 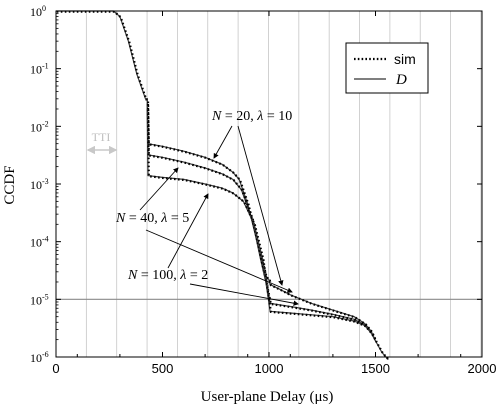 I want to click on y-axis-label: CCDF, so click(x=10, y=184).